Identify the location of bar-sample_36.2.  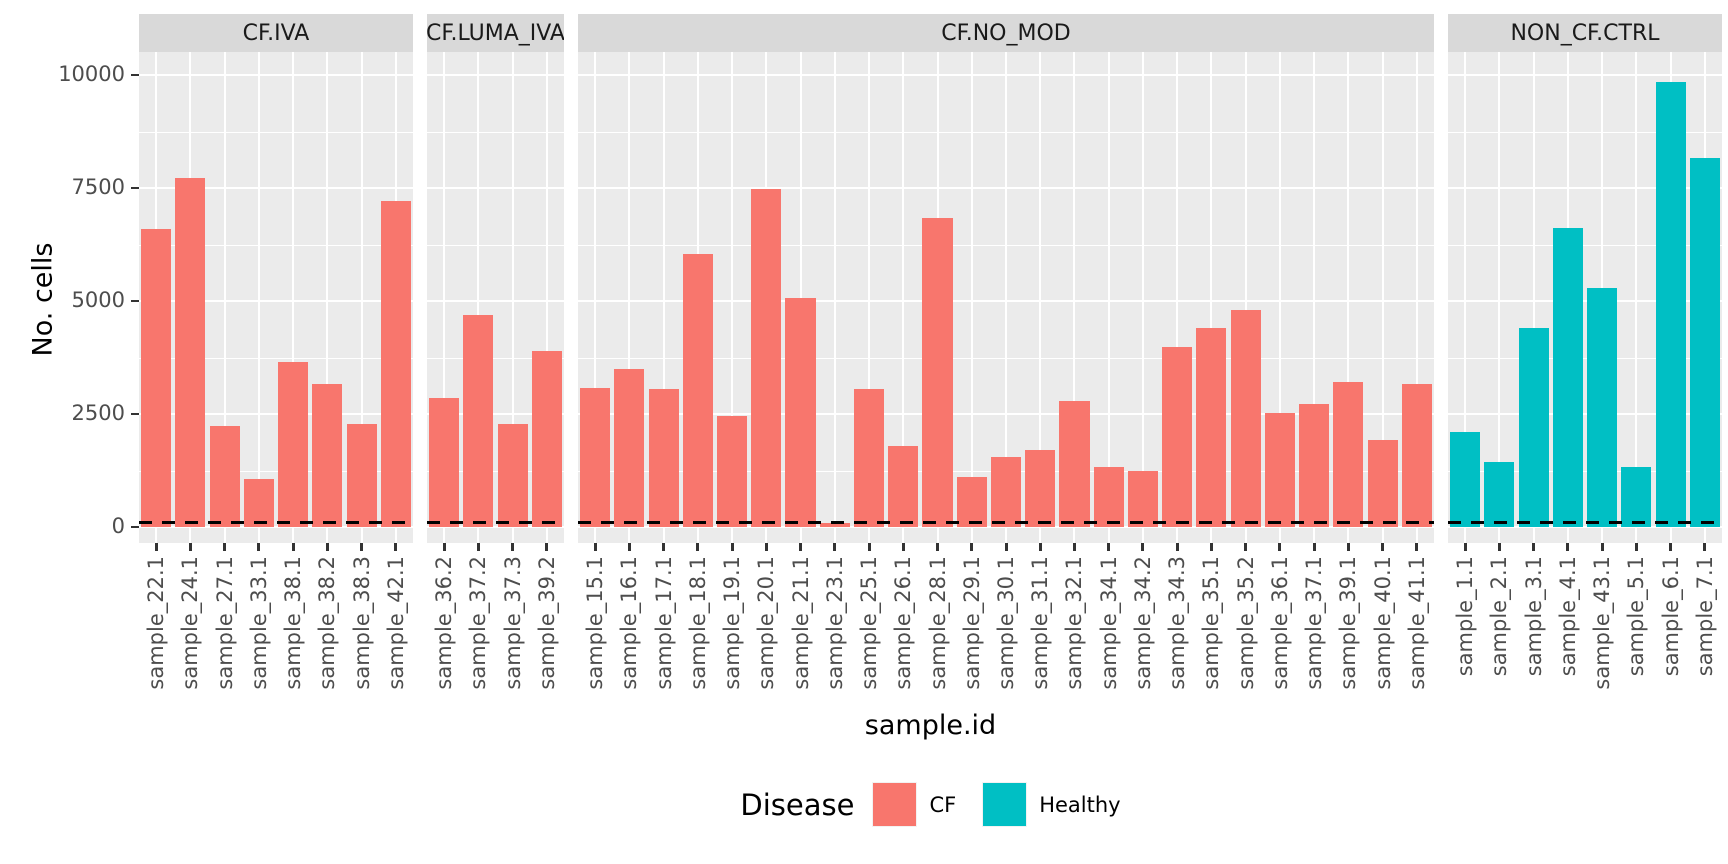
(444, 462).